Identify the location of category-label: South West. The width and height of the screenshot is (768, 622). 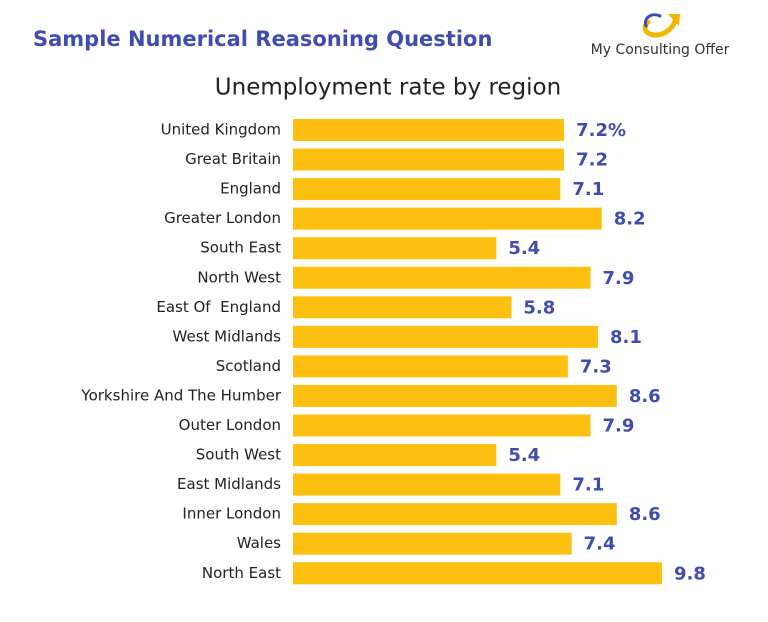
(238, 455).